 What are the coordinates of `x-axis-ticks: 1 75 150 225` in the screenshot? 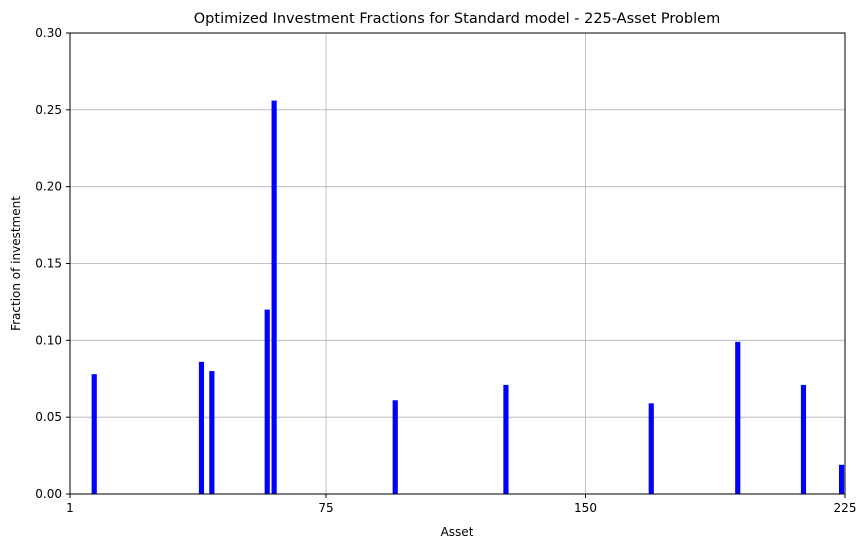 It's located at (461, 504).